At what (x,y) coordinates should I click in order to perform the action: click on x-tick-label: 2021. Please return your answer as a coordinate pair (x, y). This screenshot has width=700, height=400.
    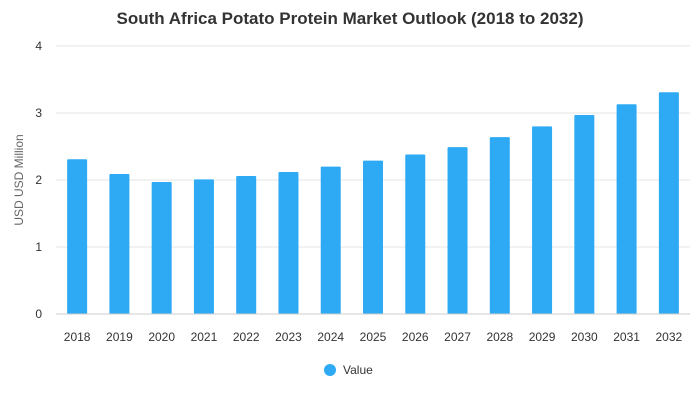
    Looking at the image, I should click on (204, 337).